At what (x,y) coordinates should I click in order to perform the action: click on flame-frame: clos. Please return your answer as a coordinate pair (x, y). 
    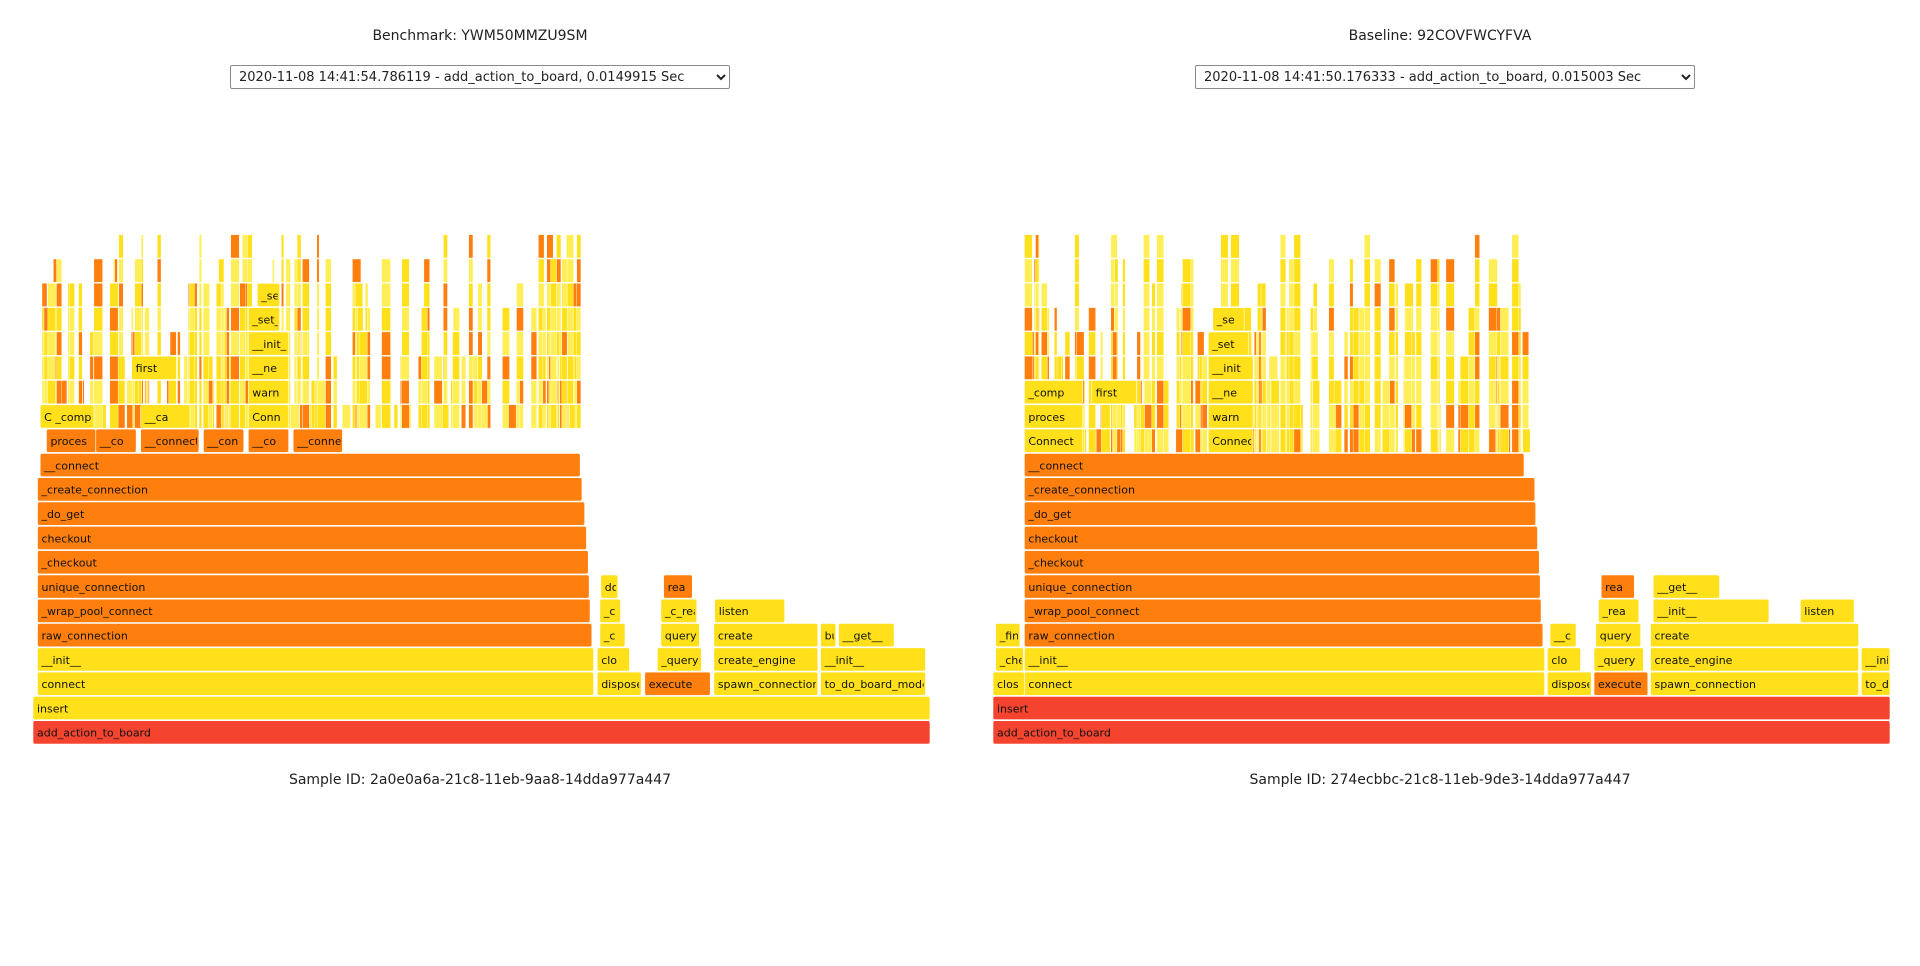
    Looking at the image, I should click on (1008, 683).